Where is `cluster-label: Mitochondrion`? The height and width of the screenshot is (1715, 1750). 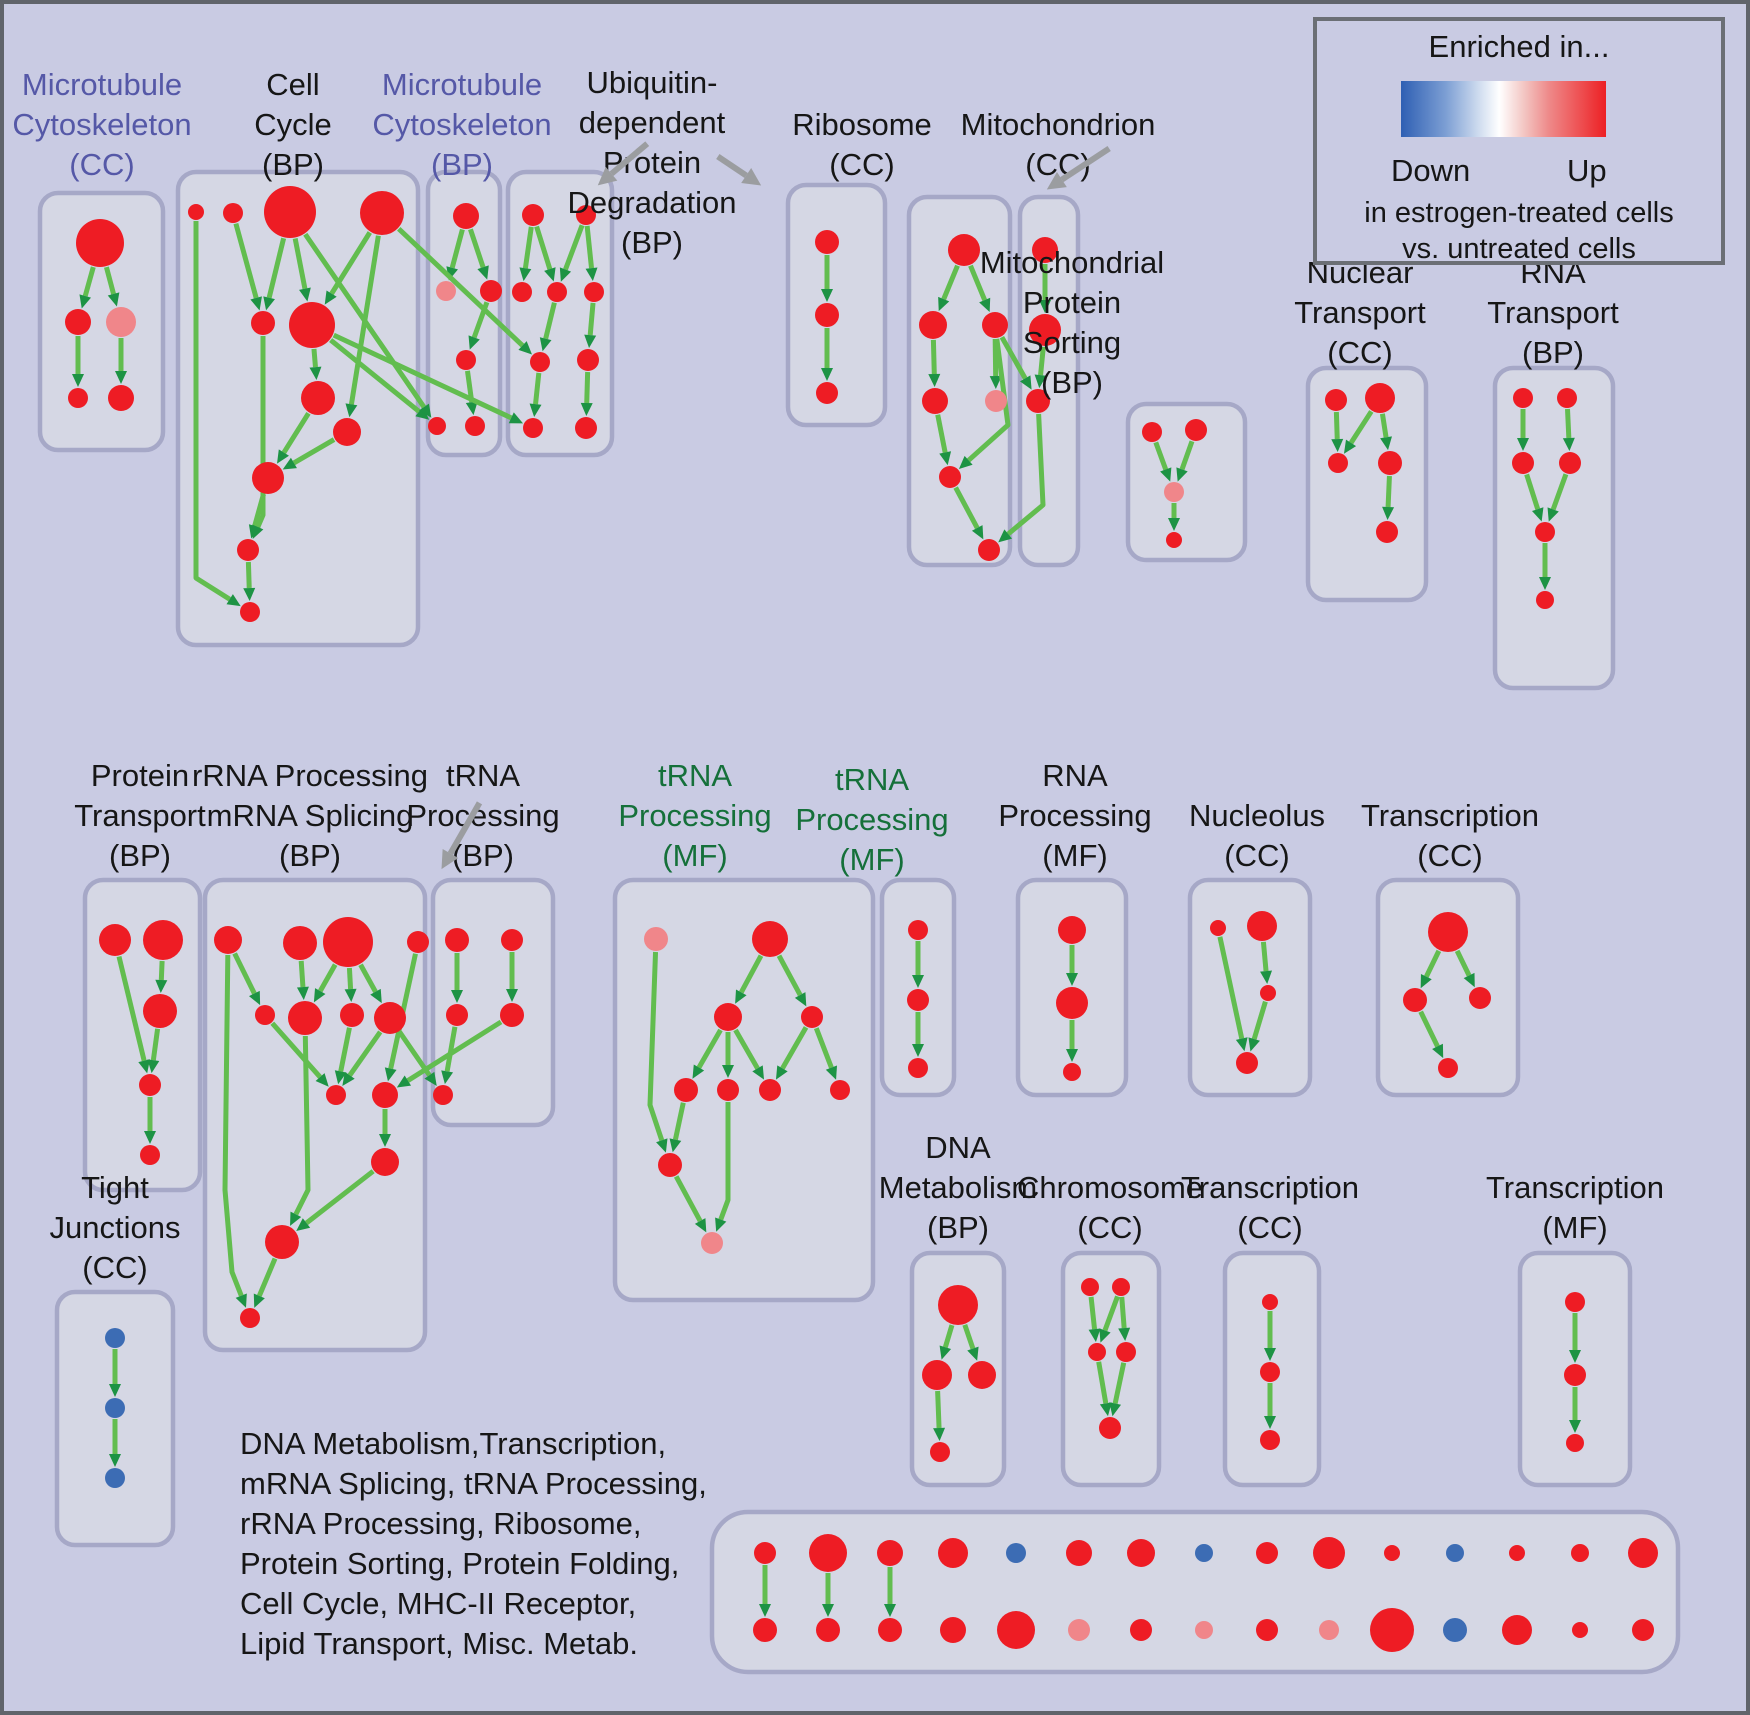
cluster-label: Mitochondrion is located at coordinates (1058, 124).